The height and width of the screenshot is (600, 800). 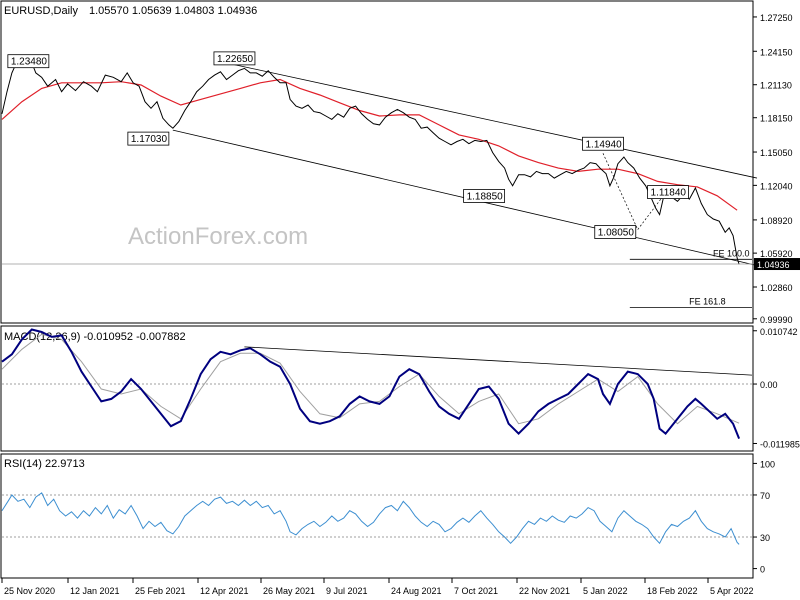 I want to click on x-tick-label: 26 May 2021, so click(x=289, y=591).